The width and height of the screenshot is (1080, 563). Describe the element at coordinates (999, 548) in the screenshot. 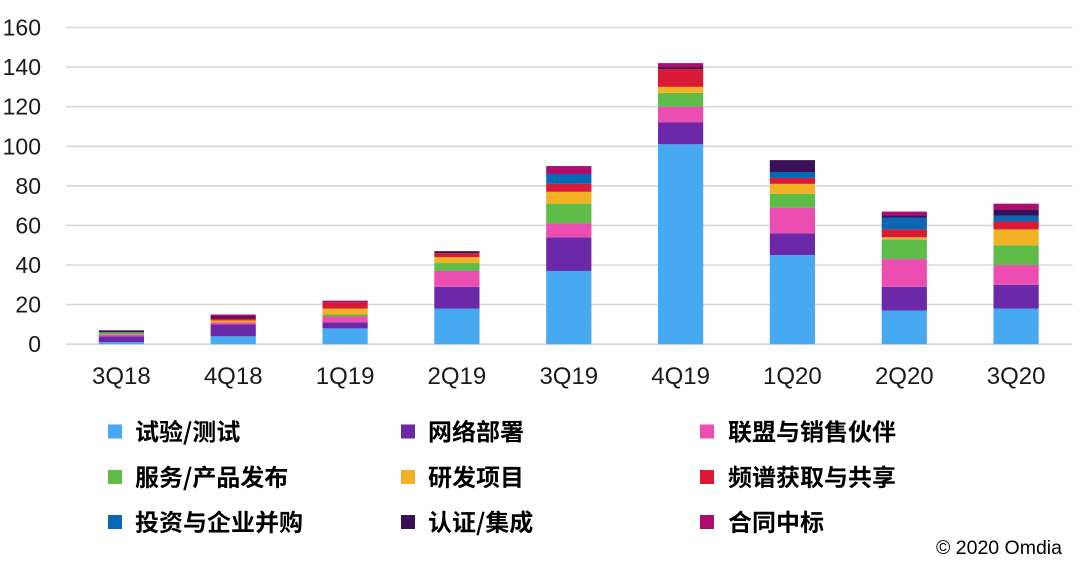

I see `svg-text: © 2020 Omdia` at that location.